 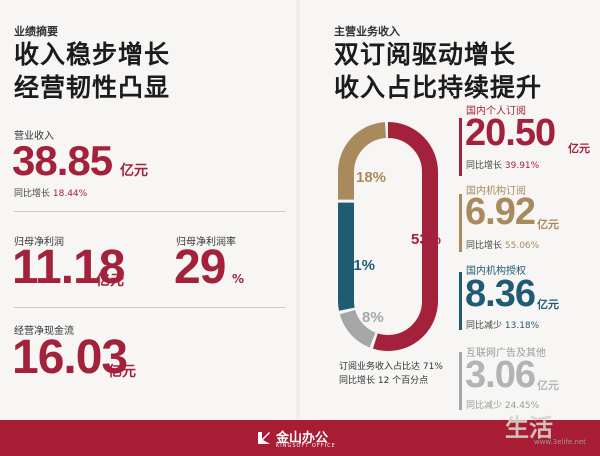 I want to click on headline-line-1: 双订阅驱动增长, so click(x=425, y=54).